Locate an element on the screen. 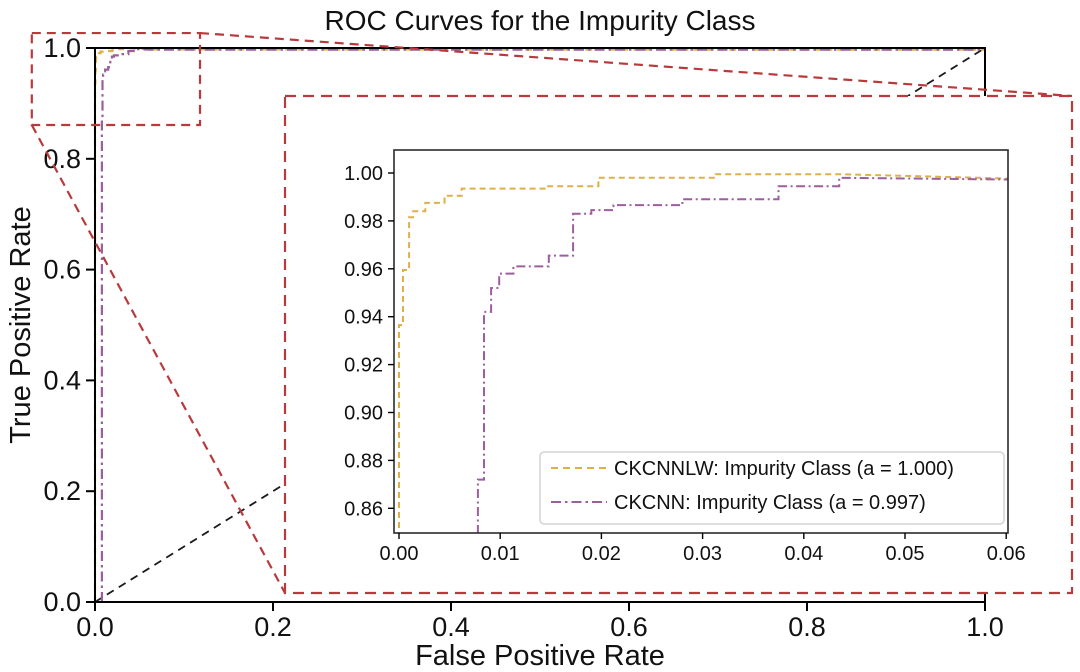  y-axis-label: True Positive Rate is located at coordinates (21, 324).